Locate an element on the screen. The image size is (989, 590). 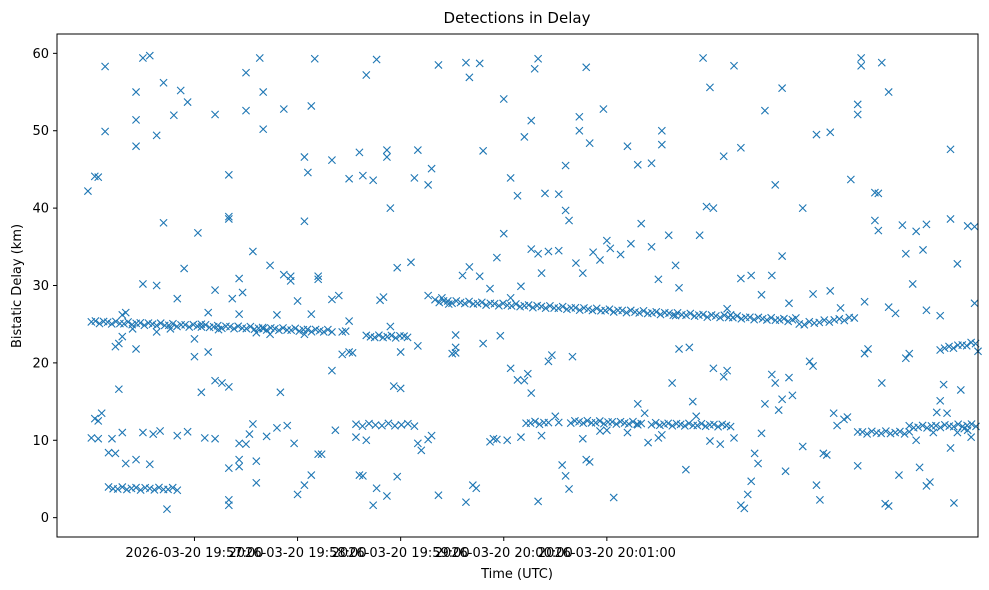
x-tick-label: 2026-03-20 20:01:00 is located at coordinates (607, 553).